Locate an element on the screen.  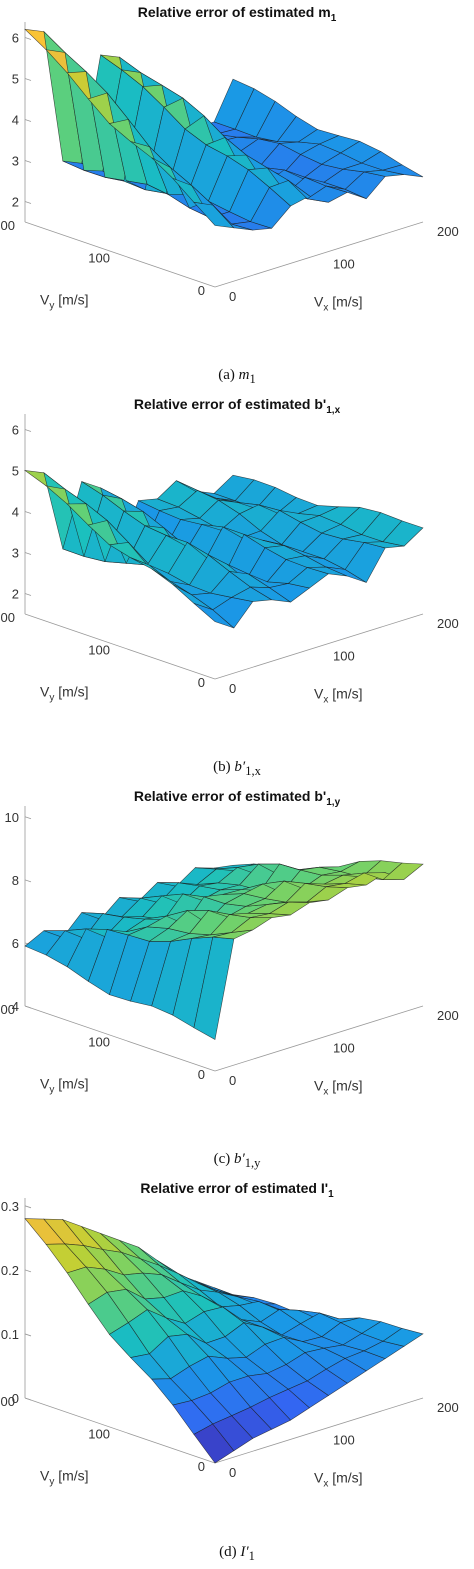
panel-caption: (d) I′1 is located at coordinates (237, 1553).